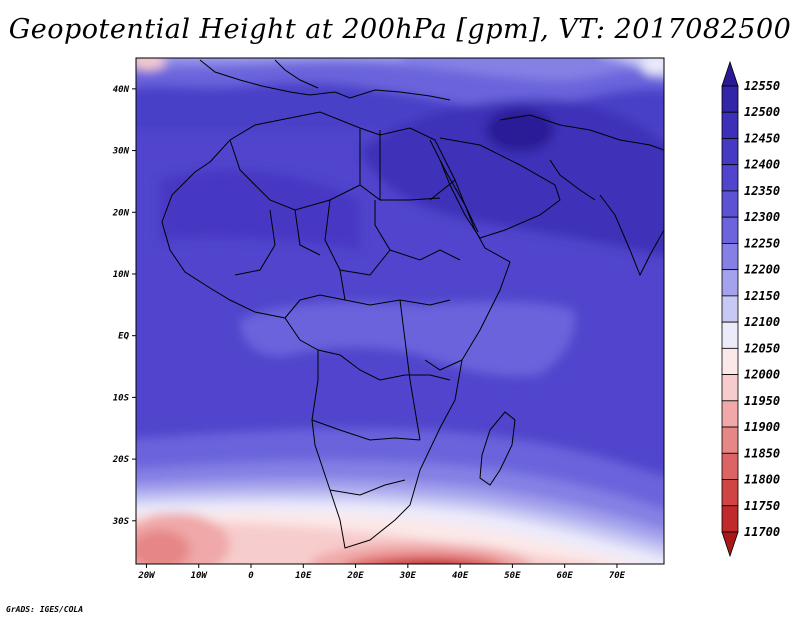  I want to click on lat-tick-label: 30S, so click(121, 522).